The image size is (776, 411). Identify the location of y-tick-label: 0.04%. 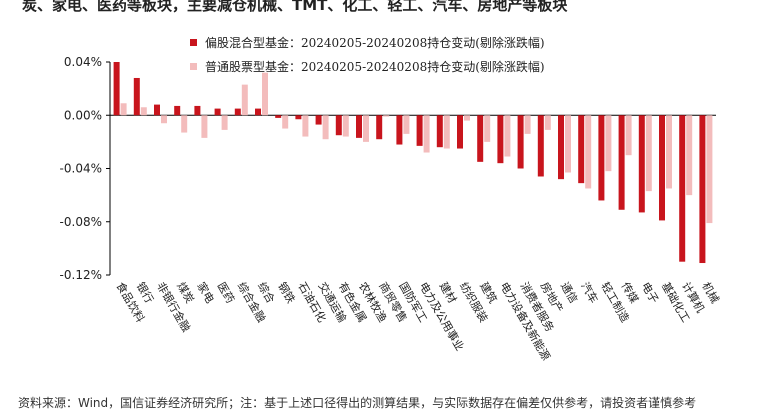
(83, 62).